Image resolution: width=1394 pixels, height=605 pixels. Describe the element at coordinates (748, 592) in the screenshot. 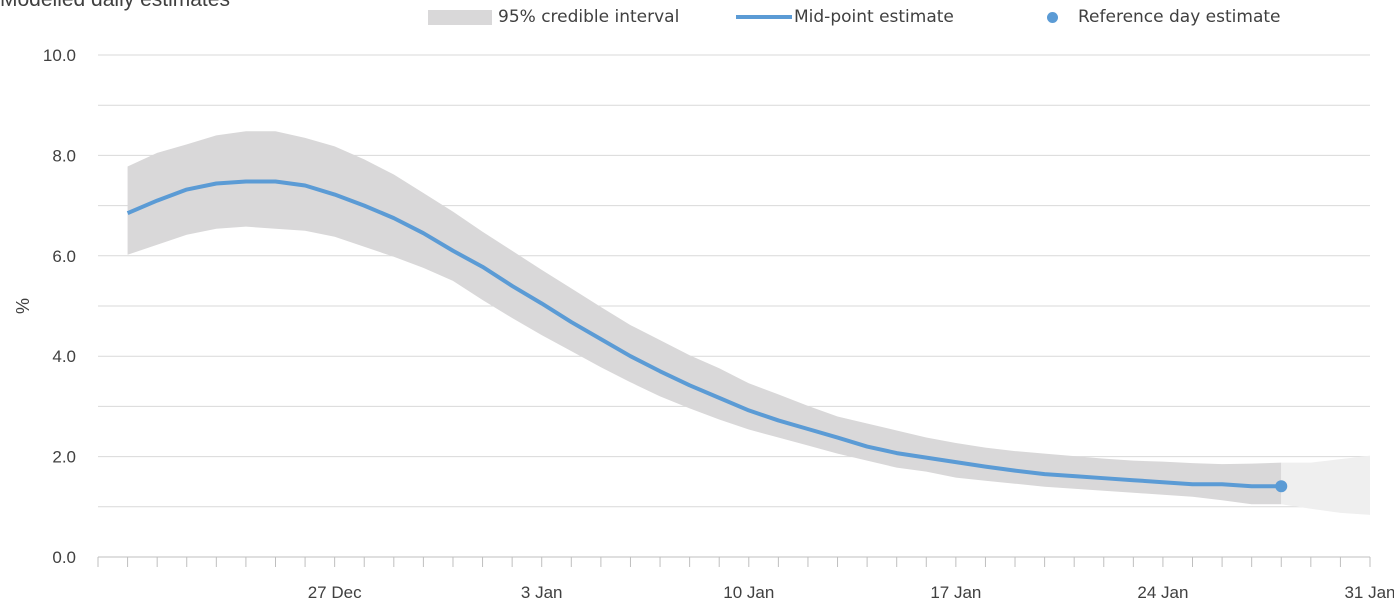

I see `x-tick-label: 10 Jan` at that location.